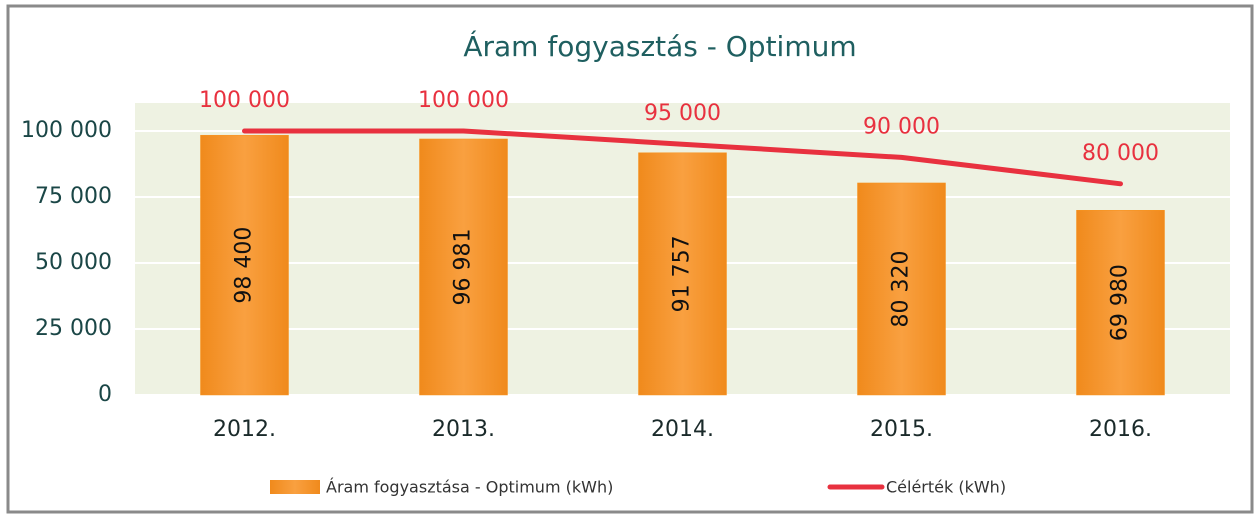 The width and height of the screenshot is (1260, 519). Describe the element at coordinates (682, 113) in the screenshot. I see `line-value-label: 95 000` at that location.